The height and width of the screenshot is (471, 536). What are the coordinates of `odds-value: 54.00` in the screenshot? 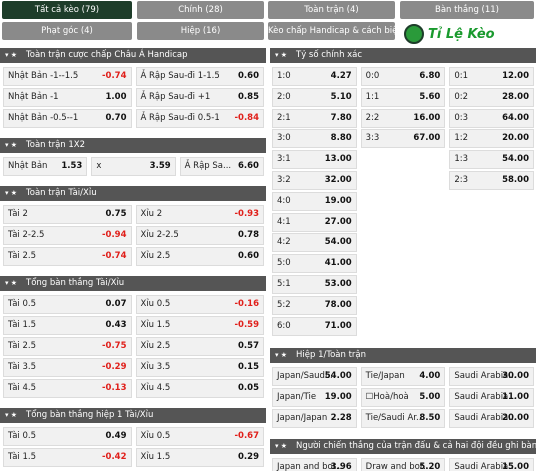 It's located at (338, 242).